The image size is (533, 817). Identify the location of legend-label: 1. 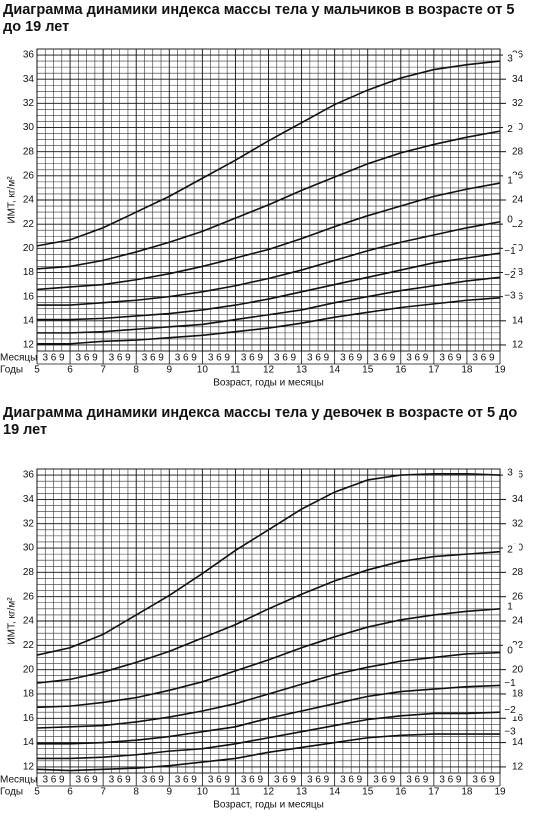
(510, 181).